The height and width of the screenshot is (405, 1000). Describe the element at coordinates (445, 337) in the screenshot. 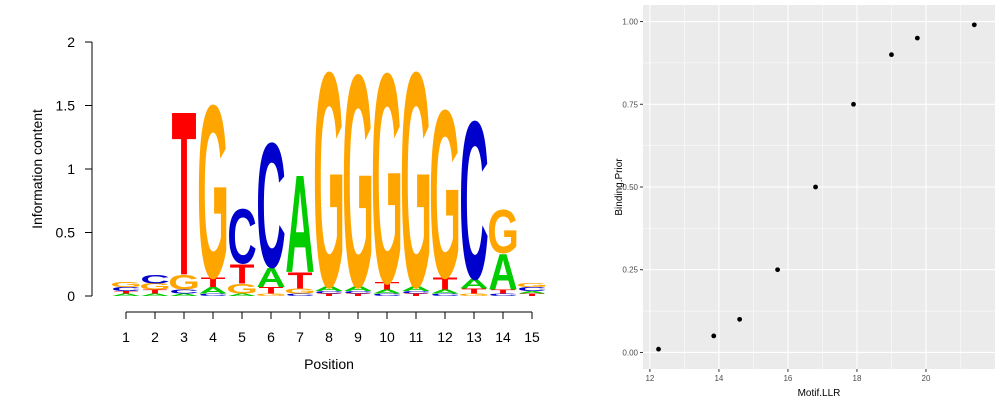

I see `logo-x-tick-label: 12` at that location.